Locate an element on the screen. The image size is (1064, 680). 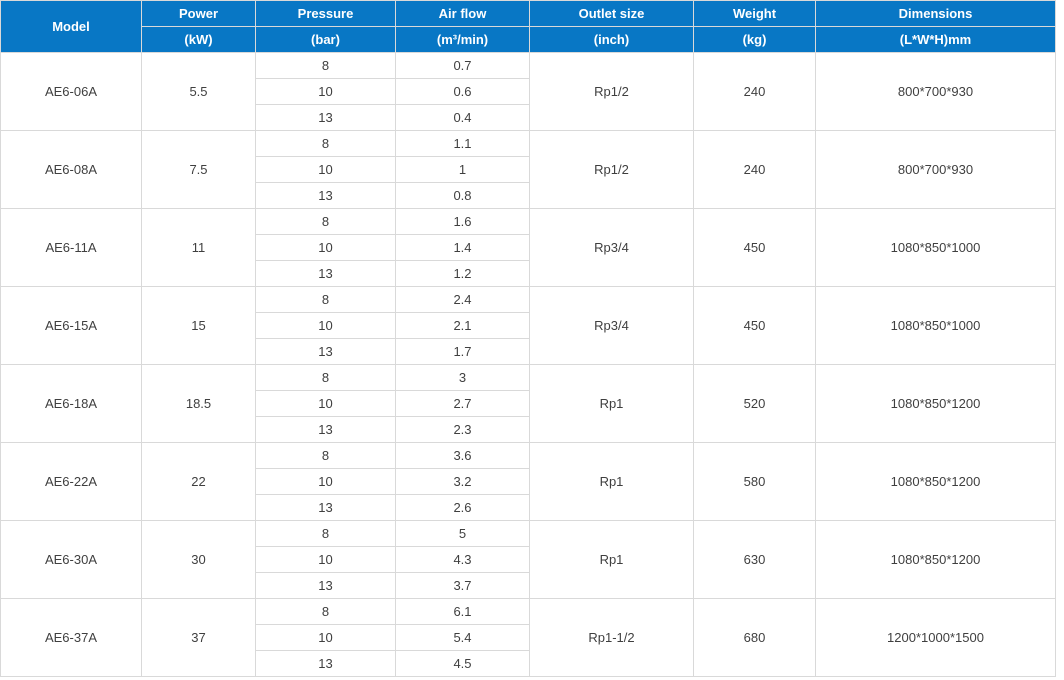
table-row: AE6-08A 7.5 8 1.1 Rp1/2 240 800*700*930 is located at coordinates (528, 169).